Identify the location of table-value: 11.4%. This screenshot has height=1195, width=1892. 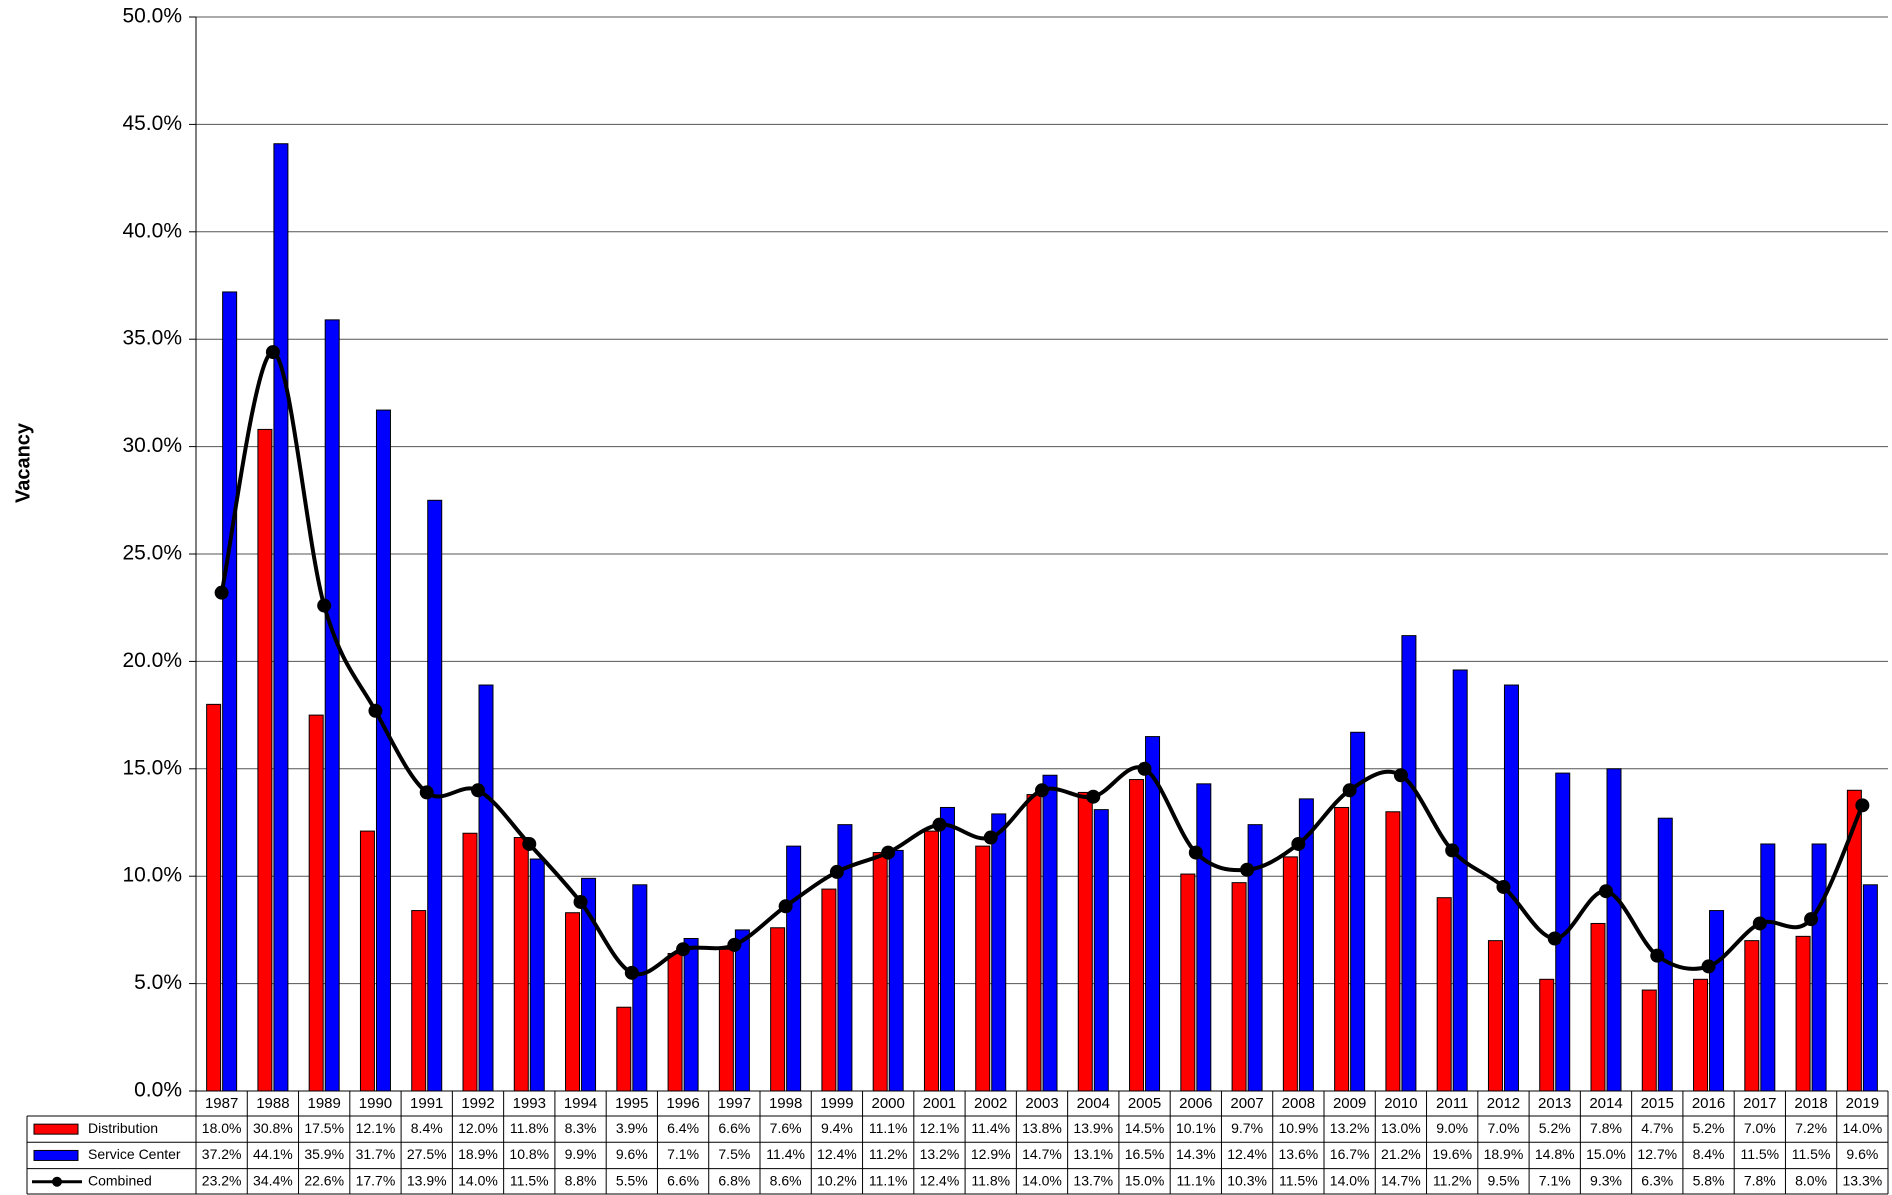
(990, 1128).